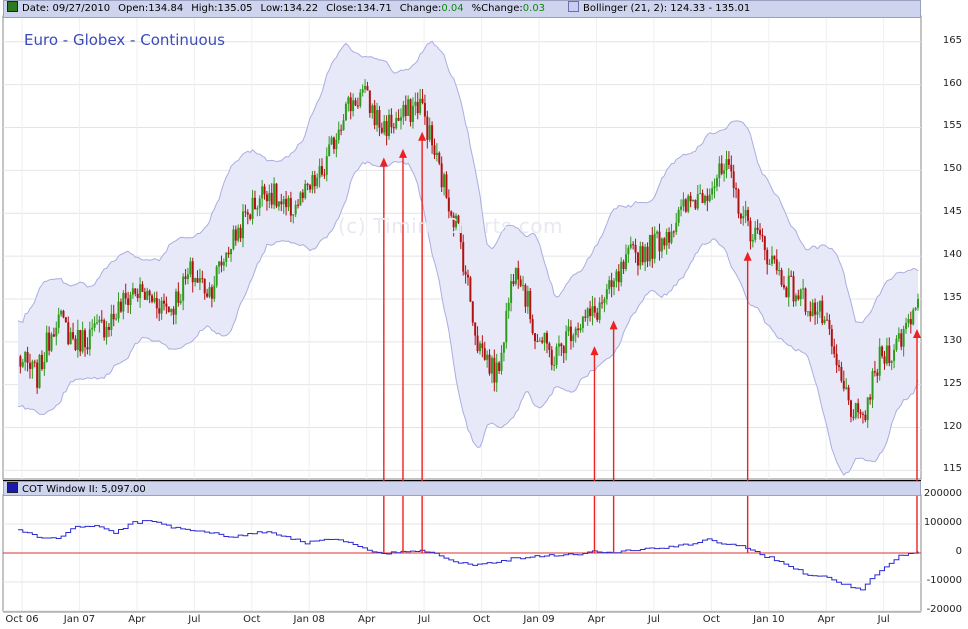 This screenshot has height=629, width=968. Describe the element at coordinates (235, 8) in the screenshot. I see `high-value: 135.05` at that location.